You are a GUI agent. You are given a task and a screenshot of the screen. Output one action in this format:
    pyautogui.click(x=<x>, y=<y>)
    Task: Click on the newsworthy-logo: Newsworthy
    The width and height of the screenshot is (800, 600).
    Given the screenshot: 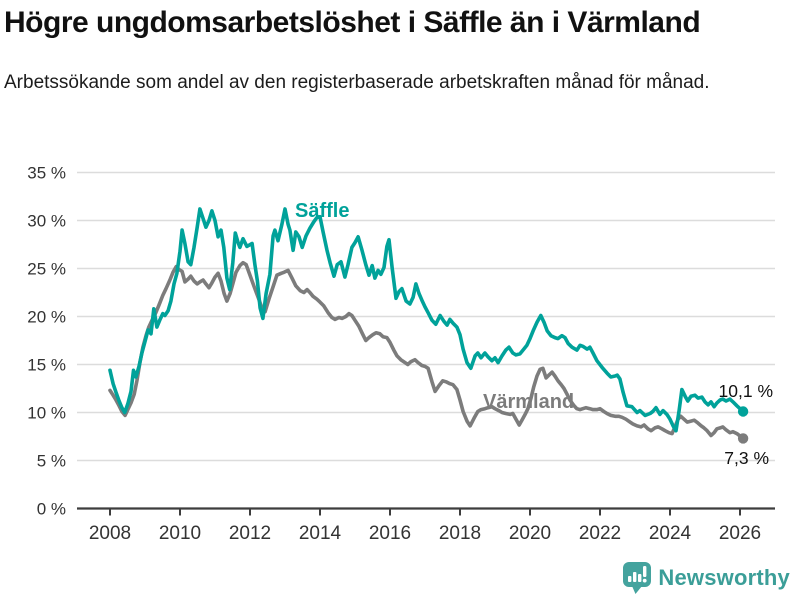 What is the action you would take?
    pyautogui.click(x=706, y=578)
    